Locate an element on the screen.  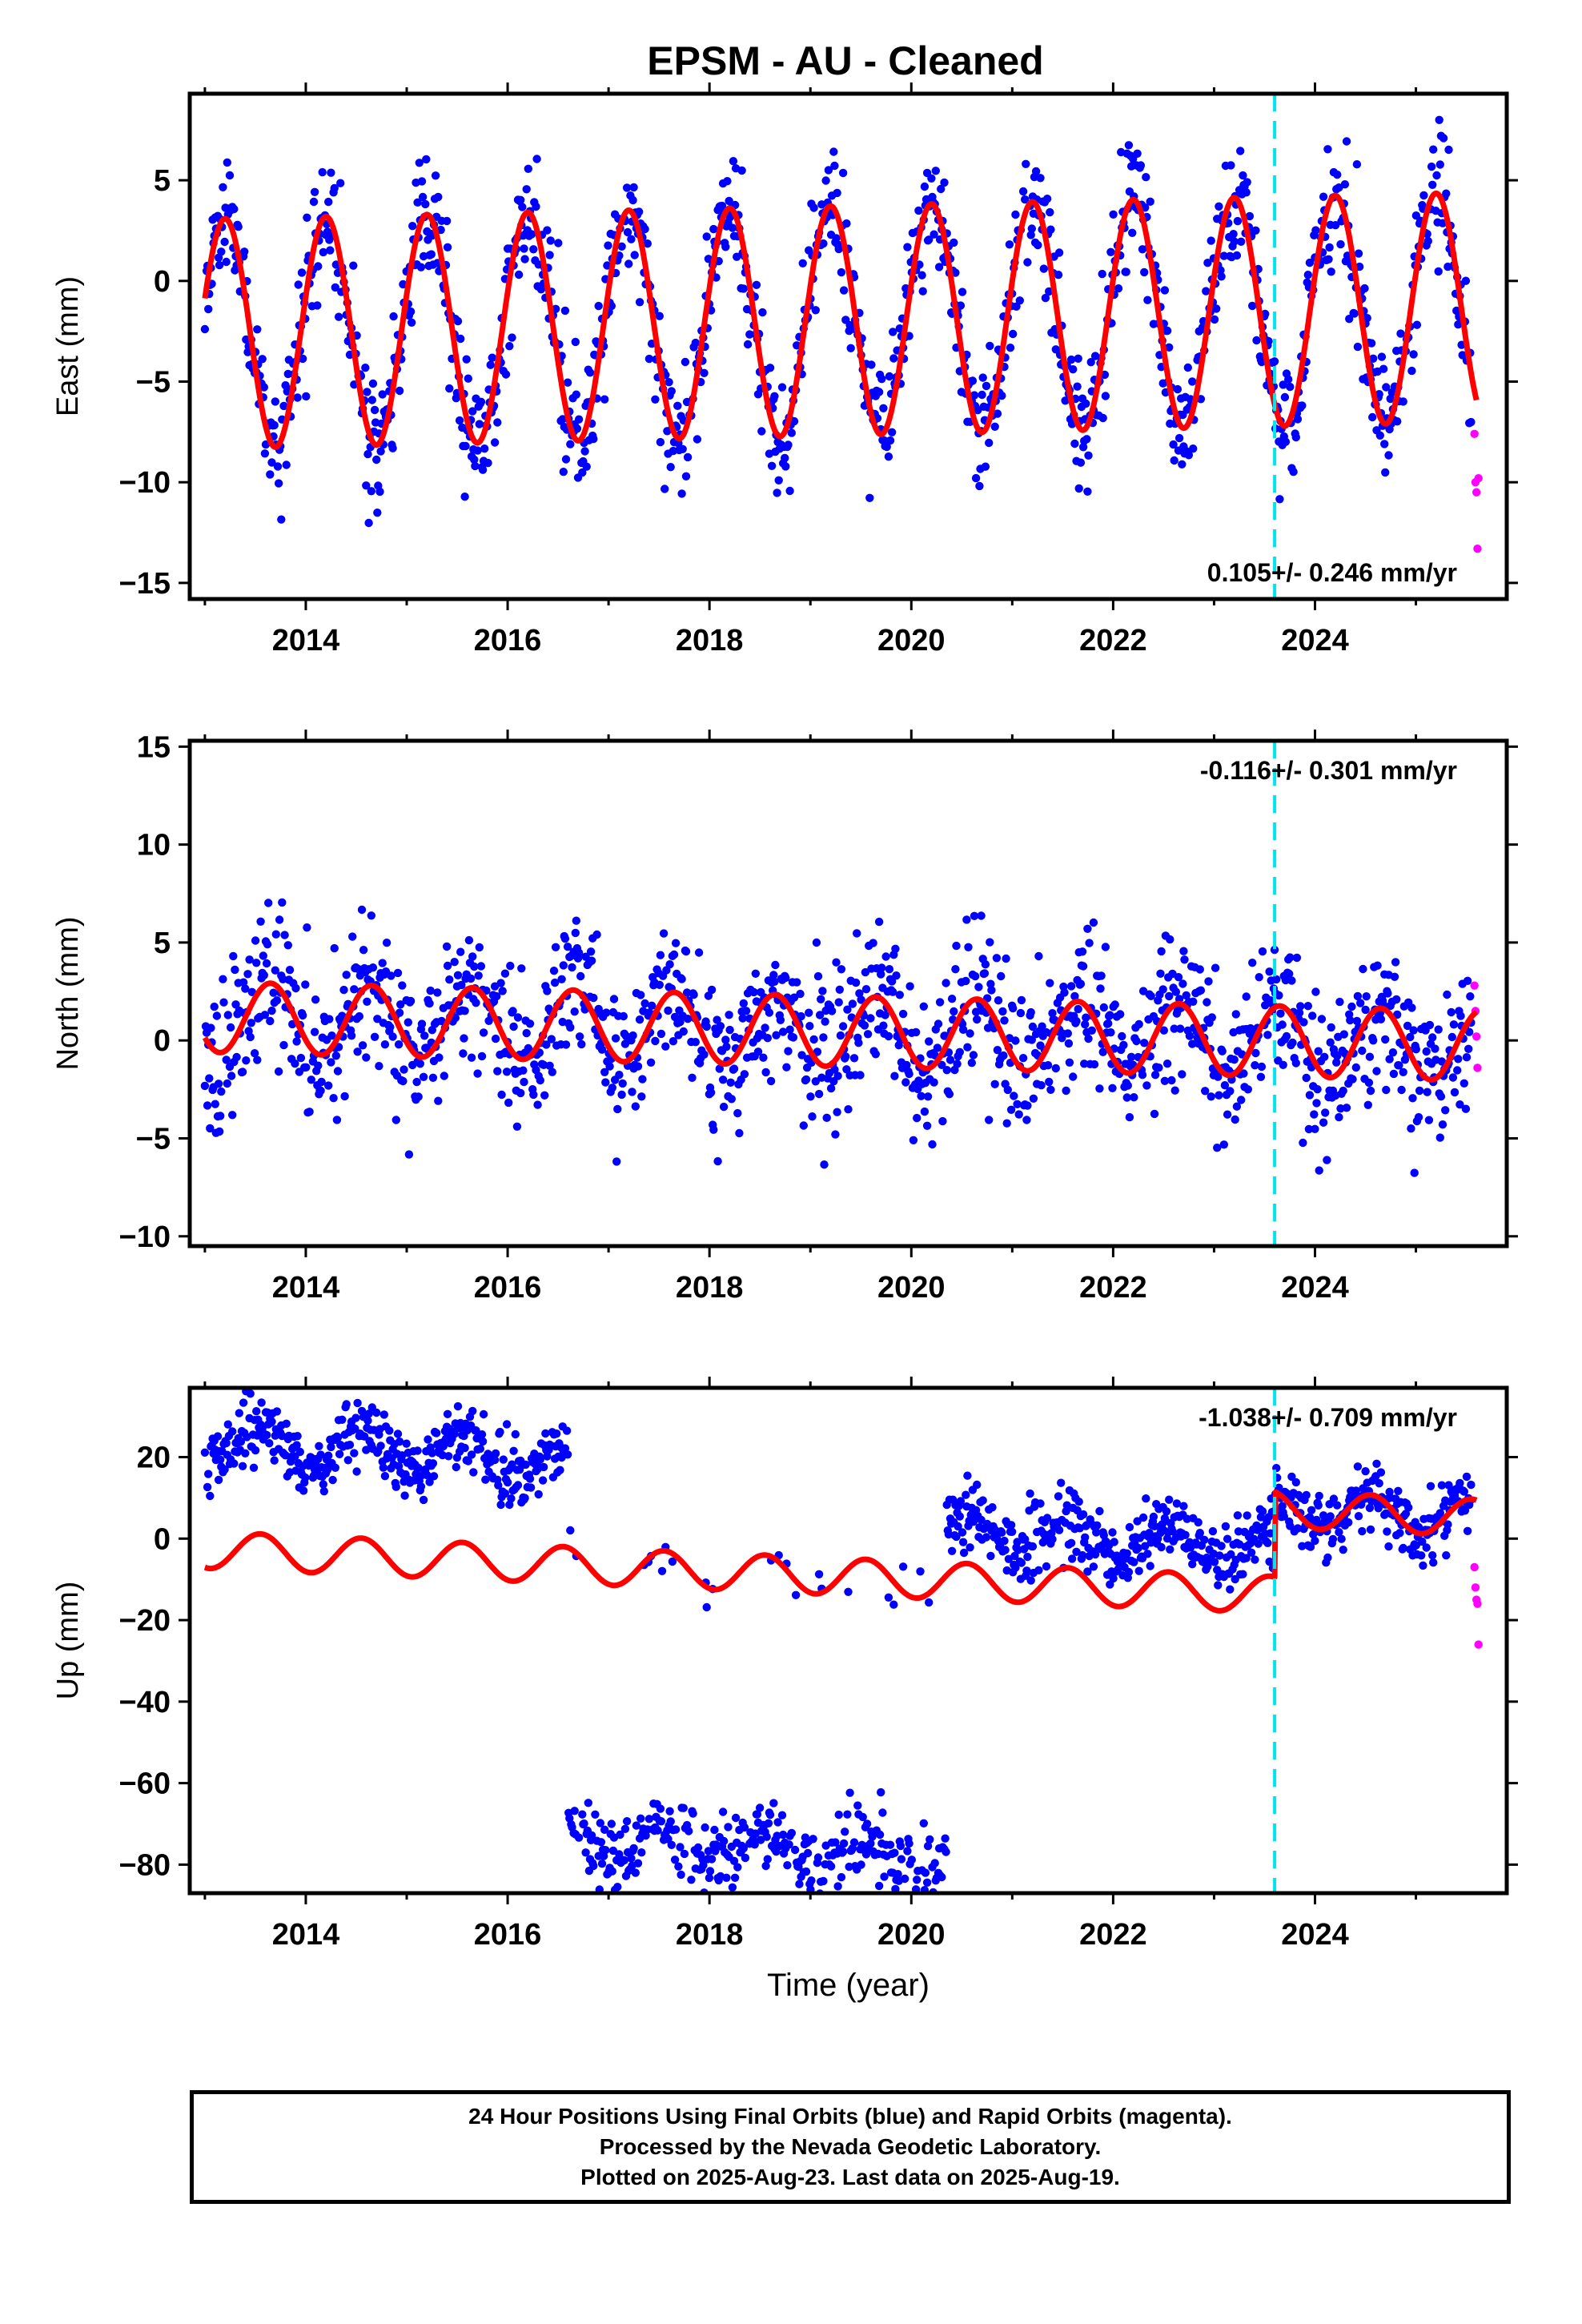
x-tick-label: 2024 is located at coordinates (1315, 1288).